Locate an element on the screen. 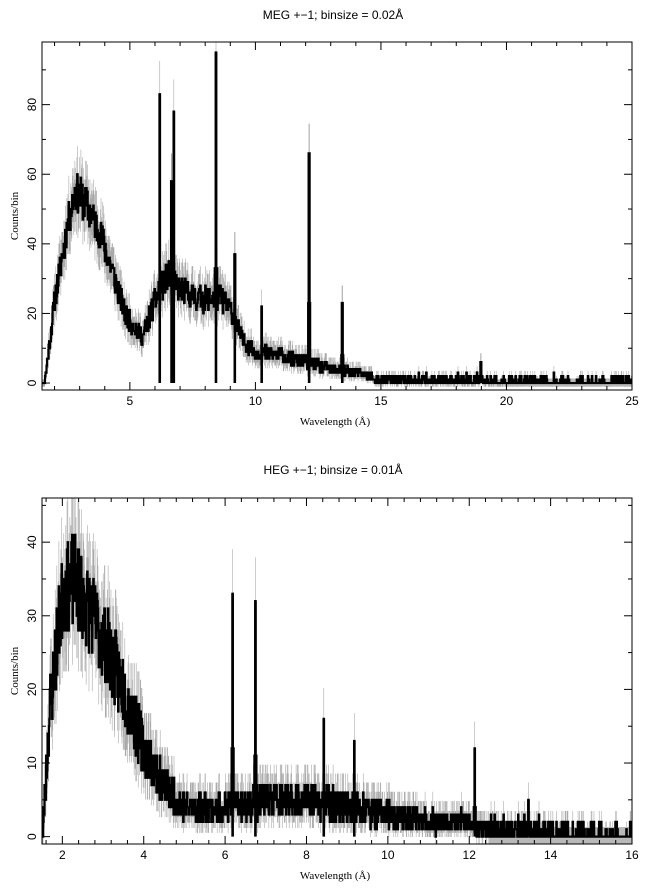 Image resolution: width=649 pixels, height=891 pixels. heg-x-tick-label: 4 is located at coordinates (143, 855).